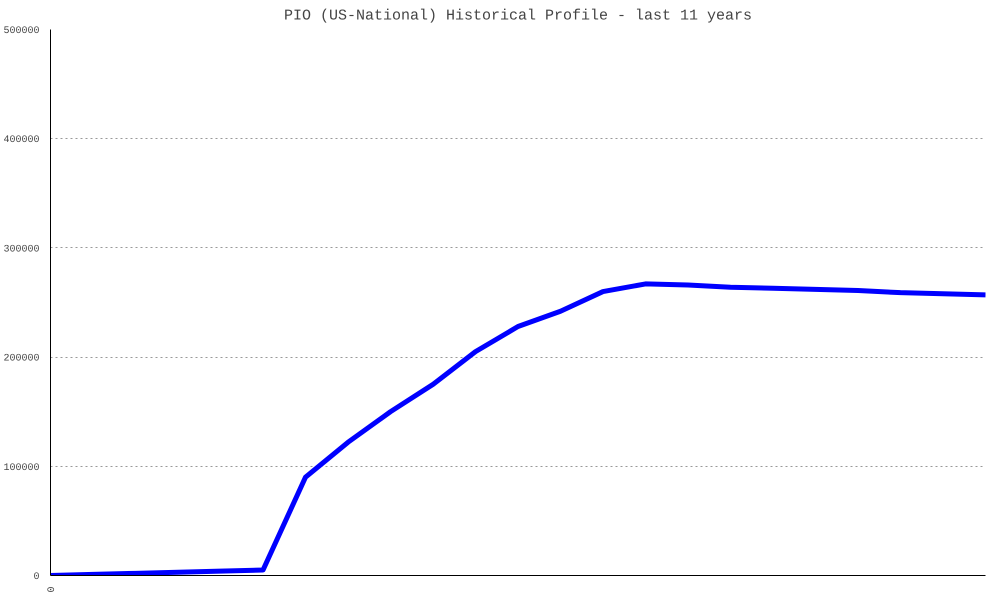 The height and width of the screenshot is (600, 1000). What do you see at coordinates (21, 468) in the screenshot?
I see `y-tick-label: 100000` at bounding box center [21, 468].